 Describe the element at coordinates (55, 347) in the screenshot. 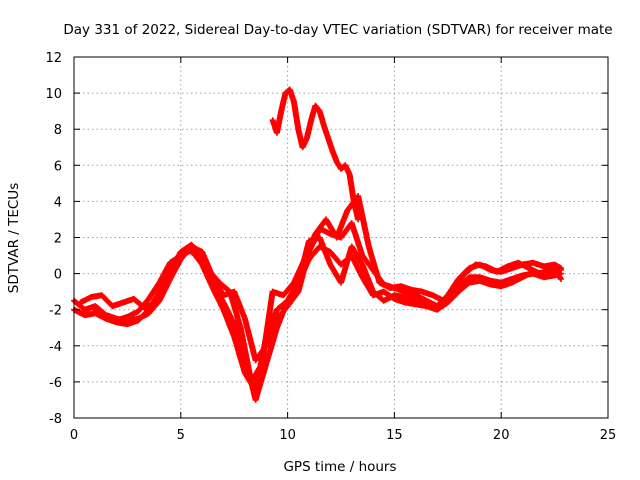

I see `y-tick-label: -4` at that location.